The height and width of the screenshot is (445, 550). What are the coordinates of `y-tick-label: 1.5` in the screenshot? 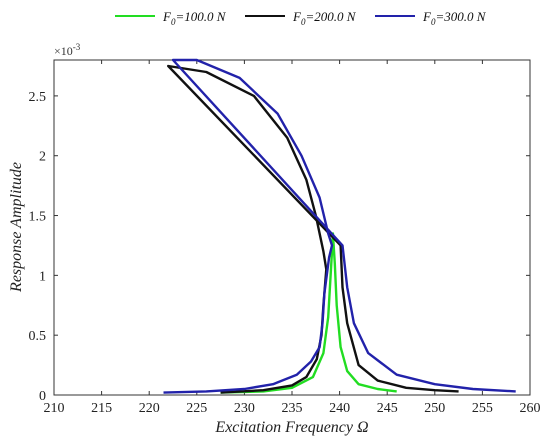 It's located at (38, 217).